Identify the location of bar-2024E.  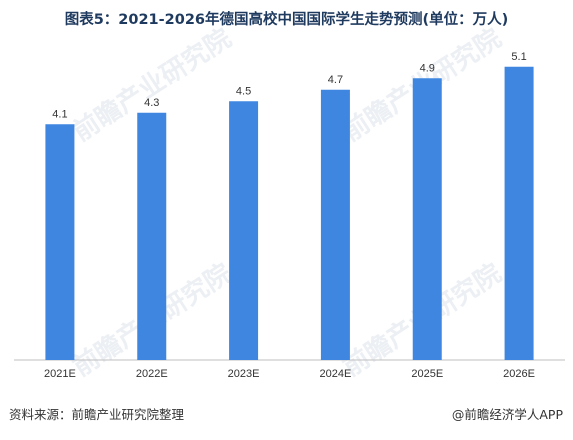
(335, 224).